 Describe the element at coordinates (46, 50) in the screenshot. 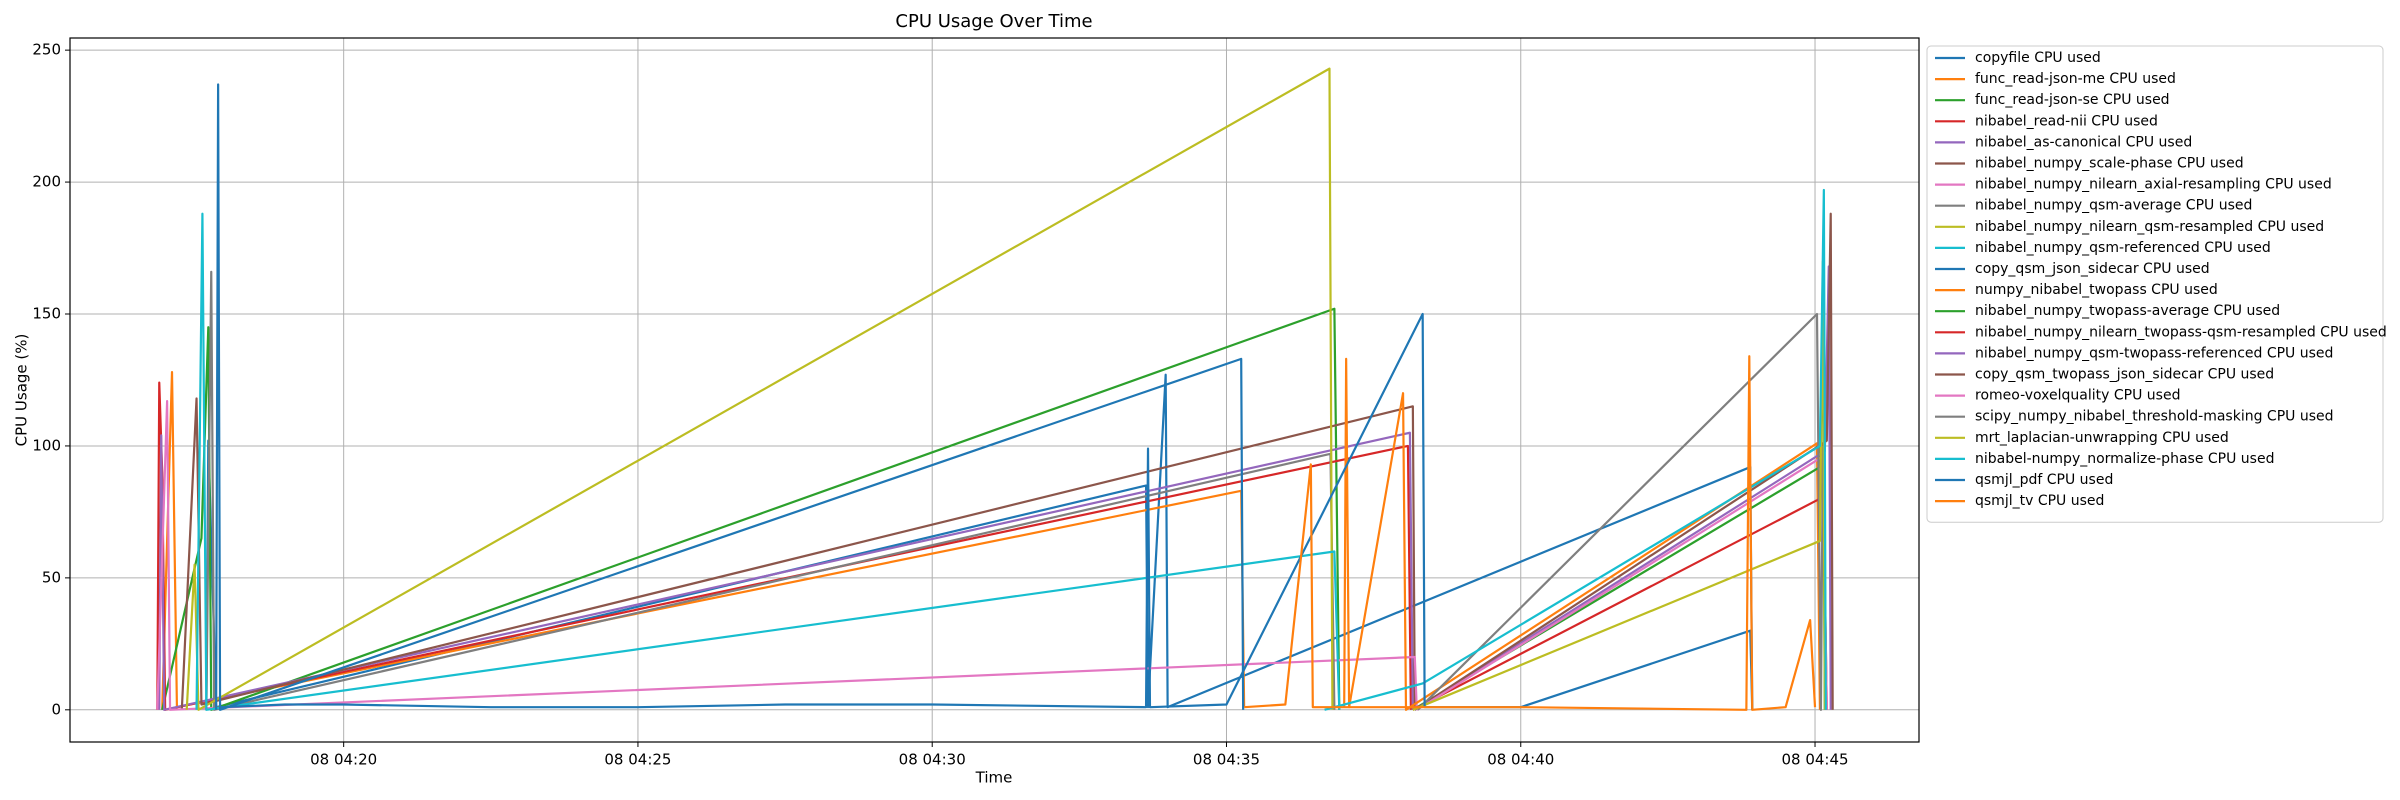

I see `y-tick-label: 250` at that location.